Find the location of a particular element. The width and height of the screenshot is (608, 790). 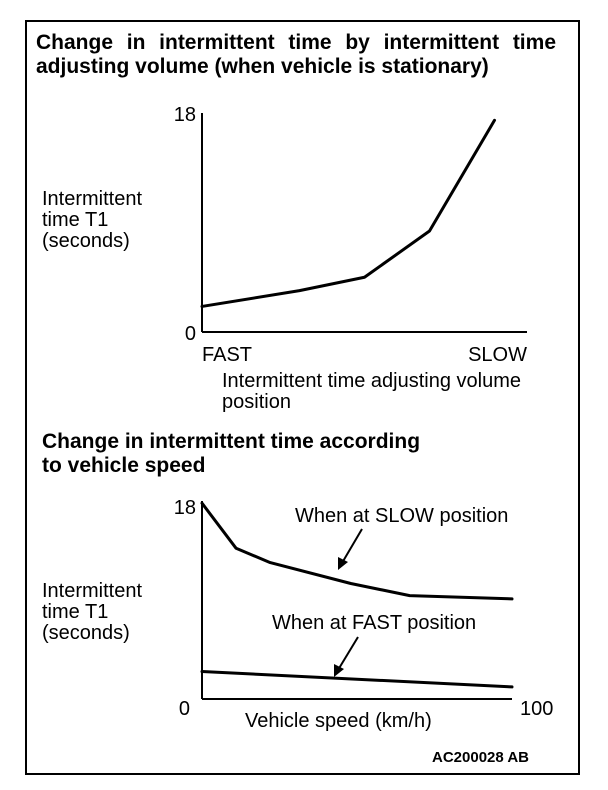

chart2-y-tick-label: 18 is located at coordinates (185, 508).